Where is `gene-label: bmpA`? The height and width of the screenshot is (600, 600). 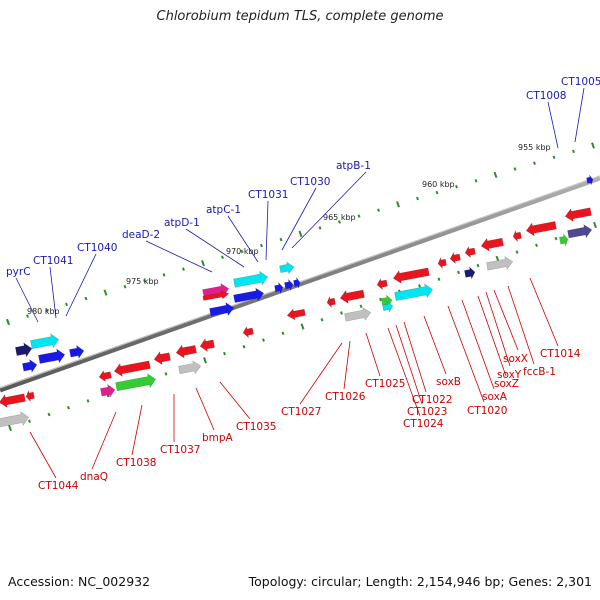 gene-label: bmpA is located at coordinates (218, 438).